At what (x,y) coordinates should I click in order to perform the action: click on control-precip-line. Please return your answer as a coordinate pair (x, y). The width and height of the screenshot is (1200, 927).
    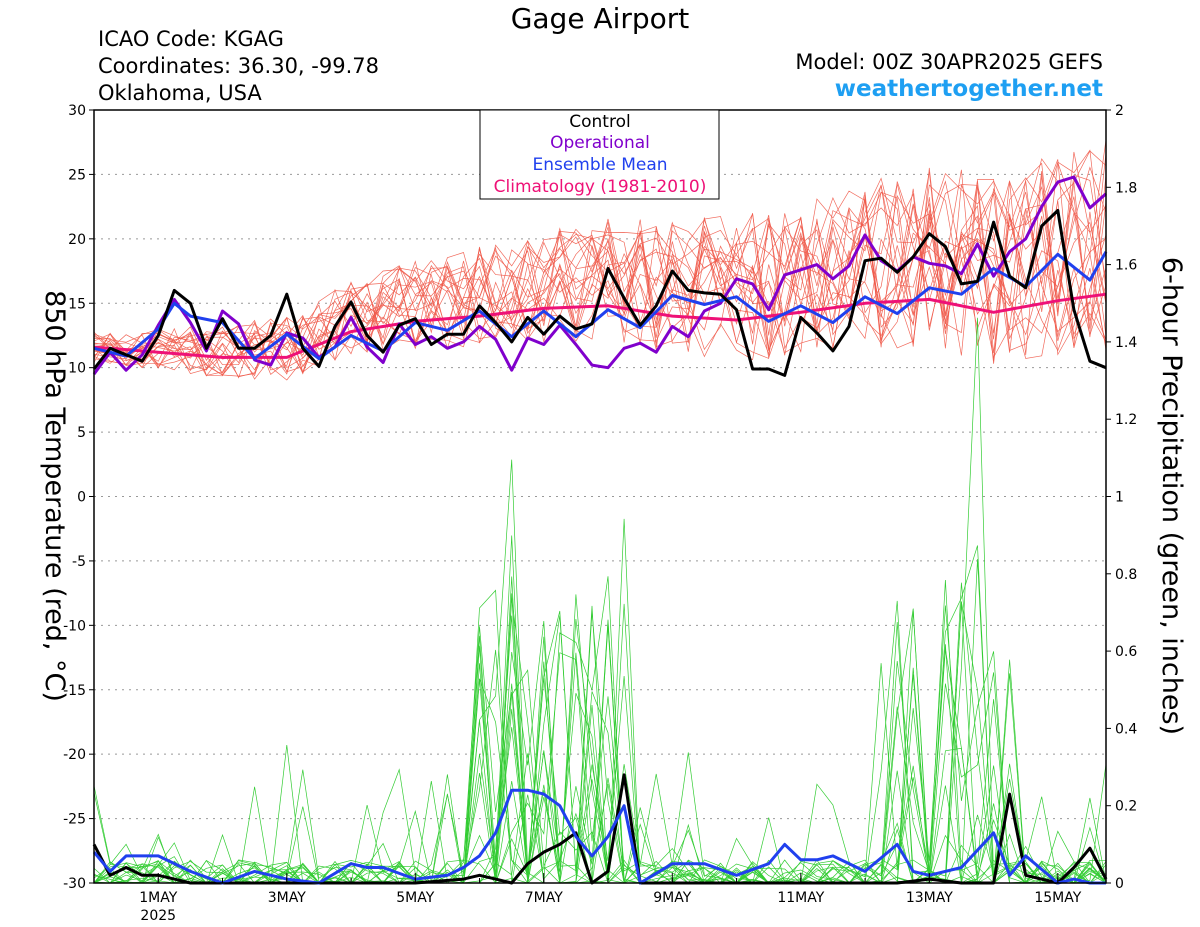
    Looking at the image, I should click on (600, 829).